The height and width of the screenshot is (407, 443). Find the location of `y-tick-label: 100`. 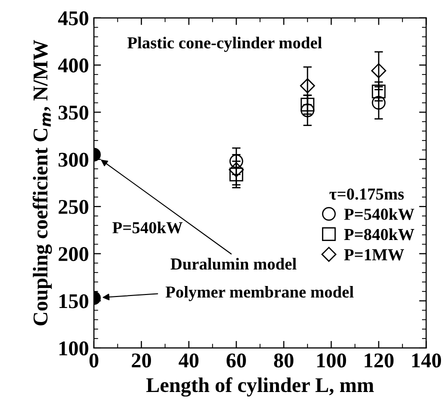

y-tick-label: 100 is located at coordinates (73, 348).